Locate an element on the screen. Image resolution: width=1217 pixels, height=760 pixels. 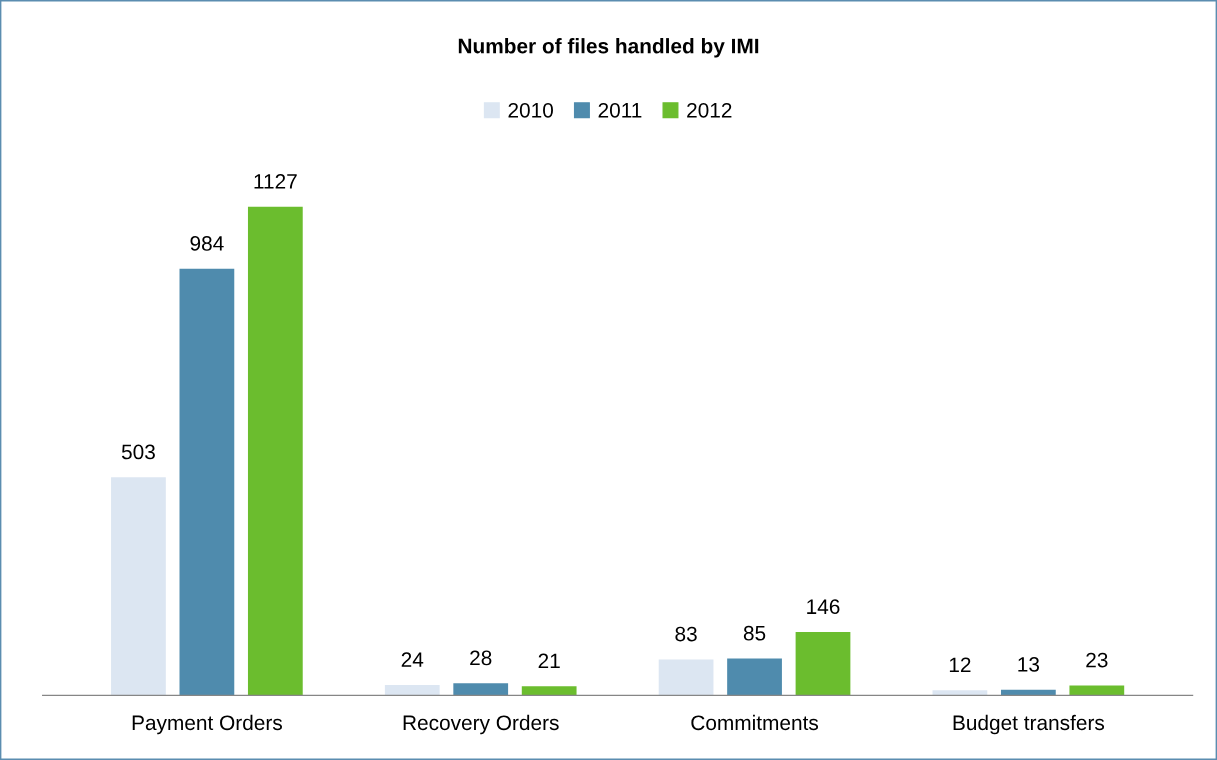
data-label: 13 is located at coordinates (1029, 664).